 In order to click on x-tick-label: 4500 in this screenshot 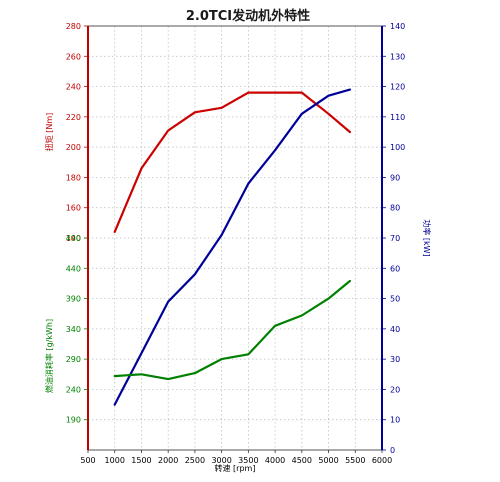, I will do `click(302, 460)`.